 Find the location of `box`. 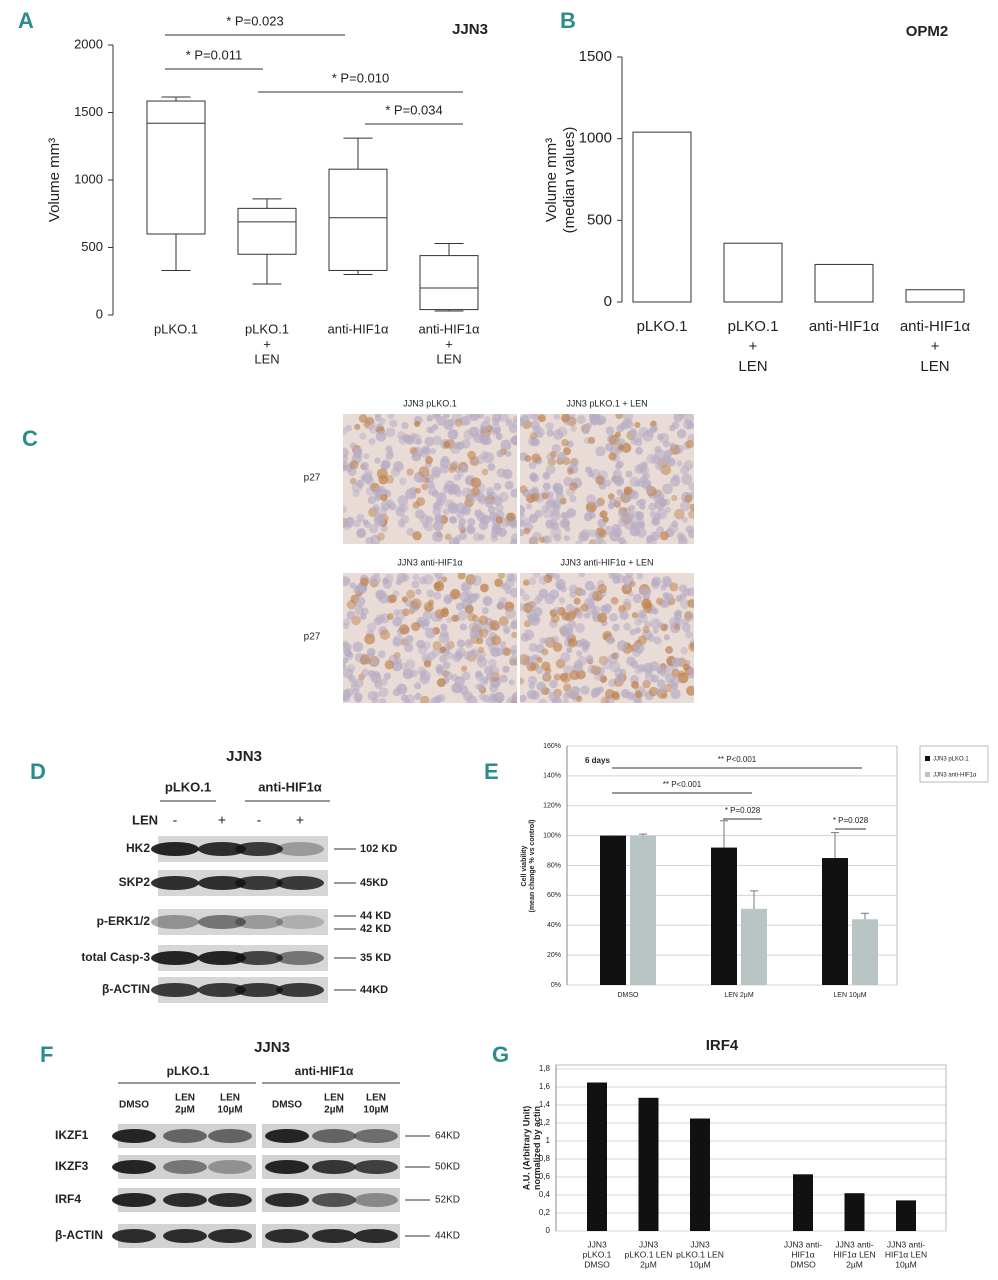

box is located at coordinates (449, 283).